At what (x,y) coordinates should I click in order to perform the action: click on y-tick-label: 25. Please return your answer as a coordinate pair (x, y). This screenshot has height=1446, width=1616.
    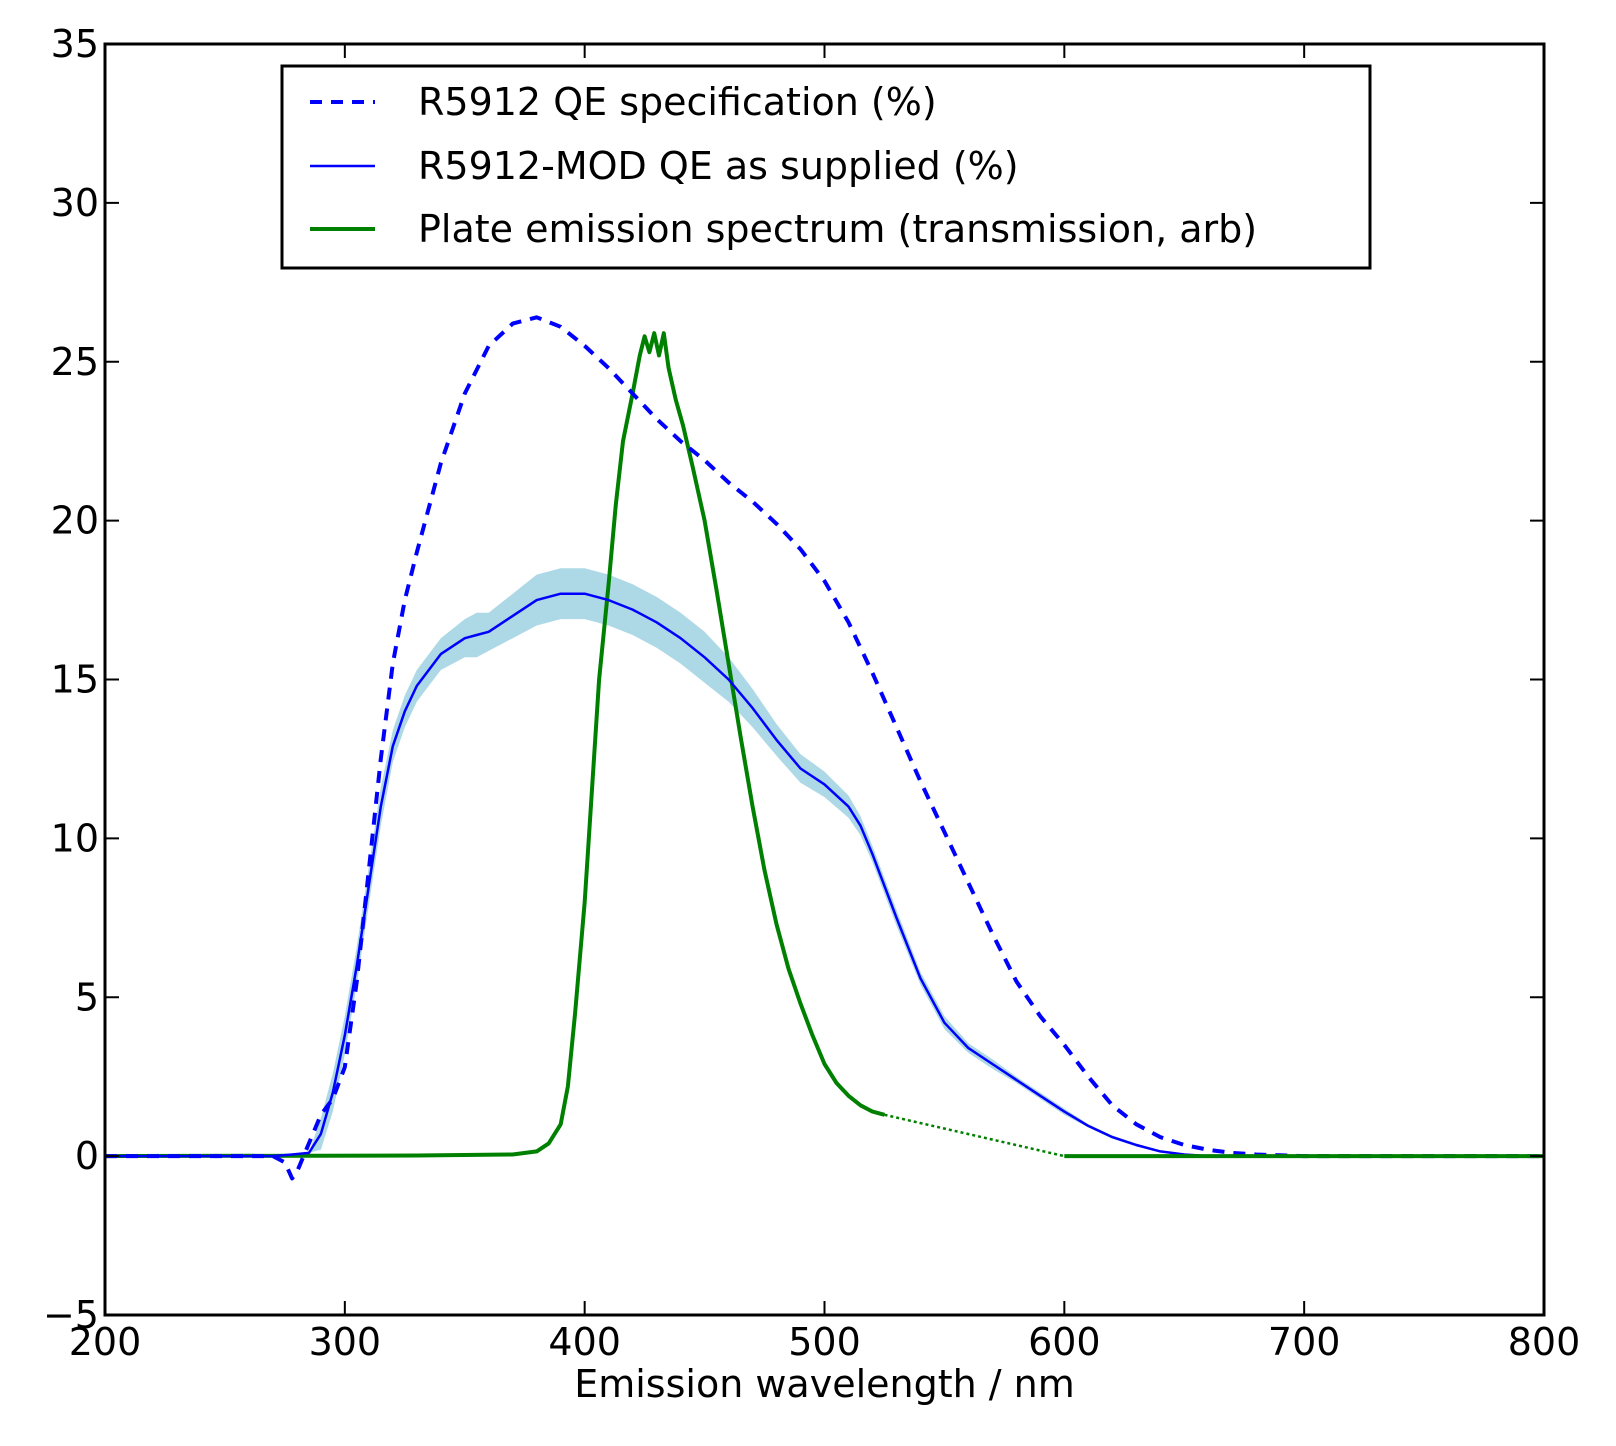
    Looking at the image, I should click on (75, 362).